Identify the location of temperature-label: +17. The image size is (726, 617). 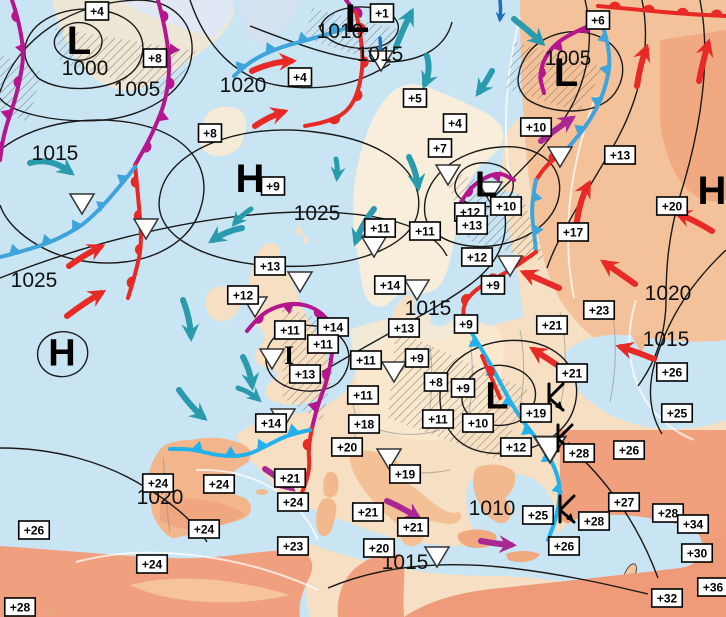
(573, 232).